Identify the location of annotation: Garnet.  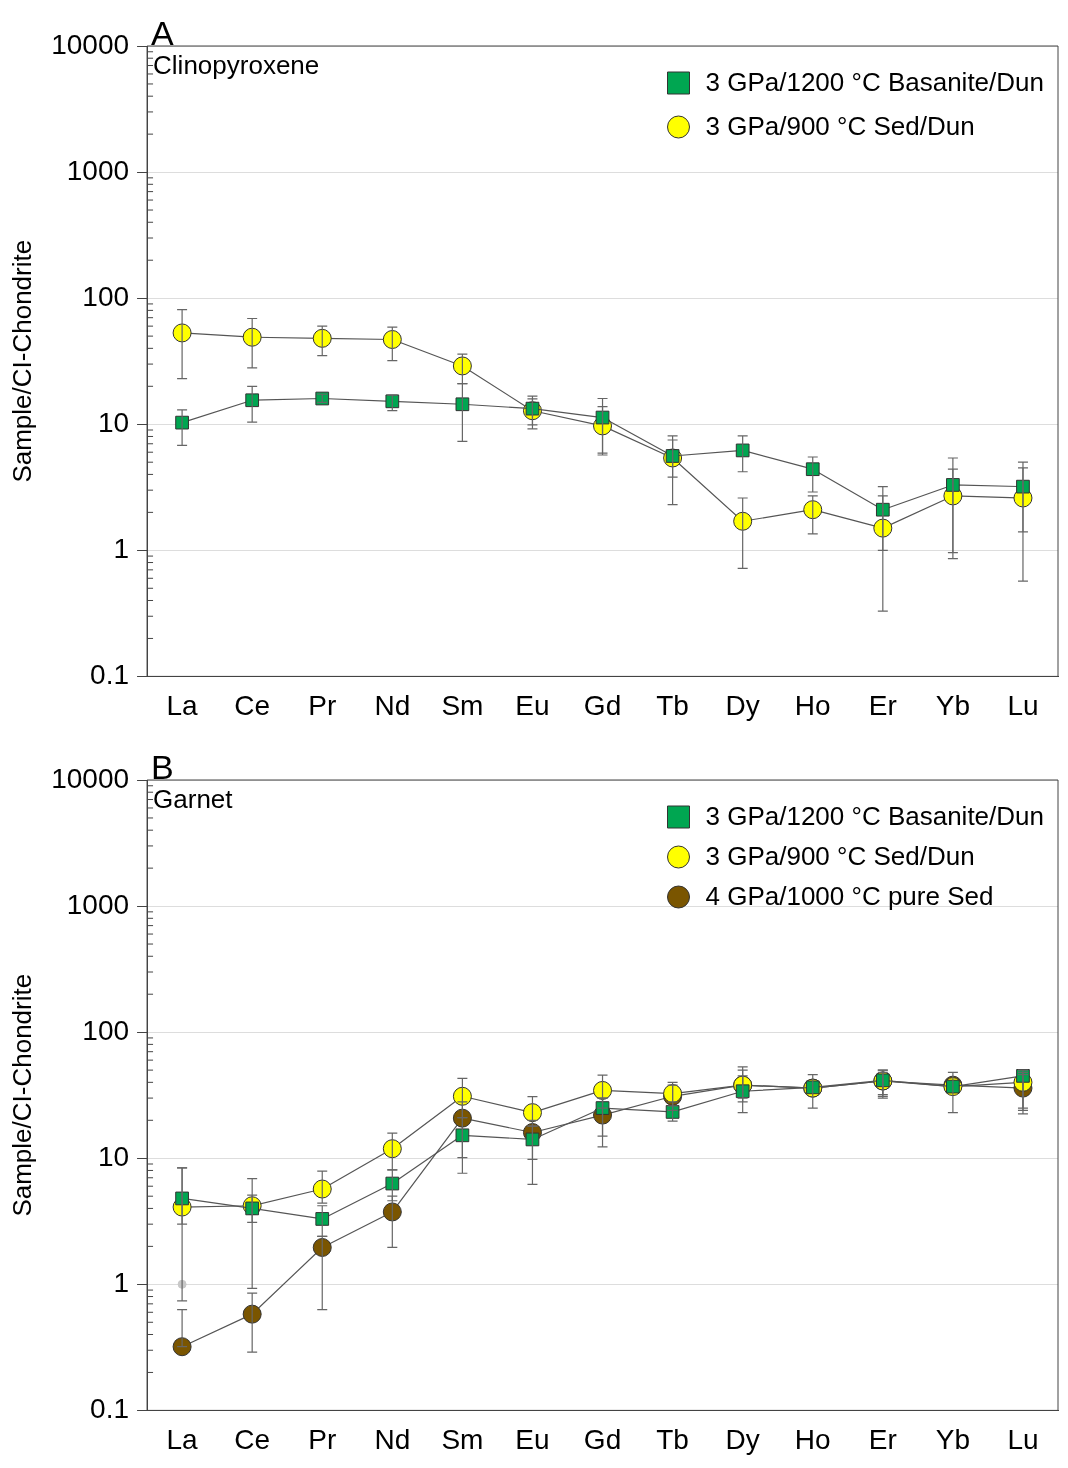
(193, 799).